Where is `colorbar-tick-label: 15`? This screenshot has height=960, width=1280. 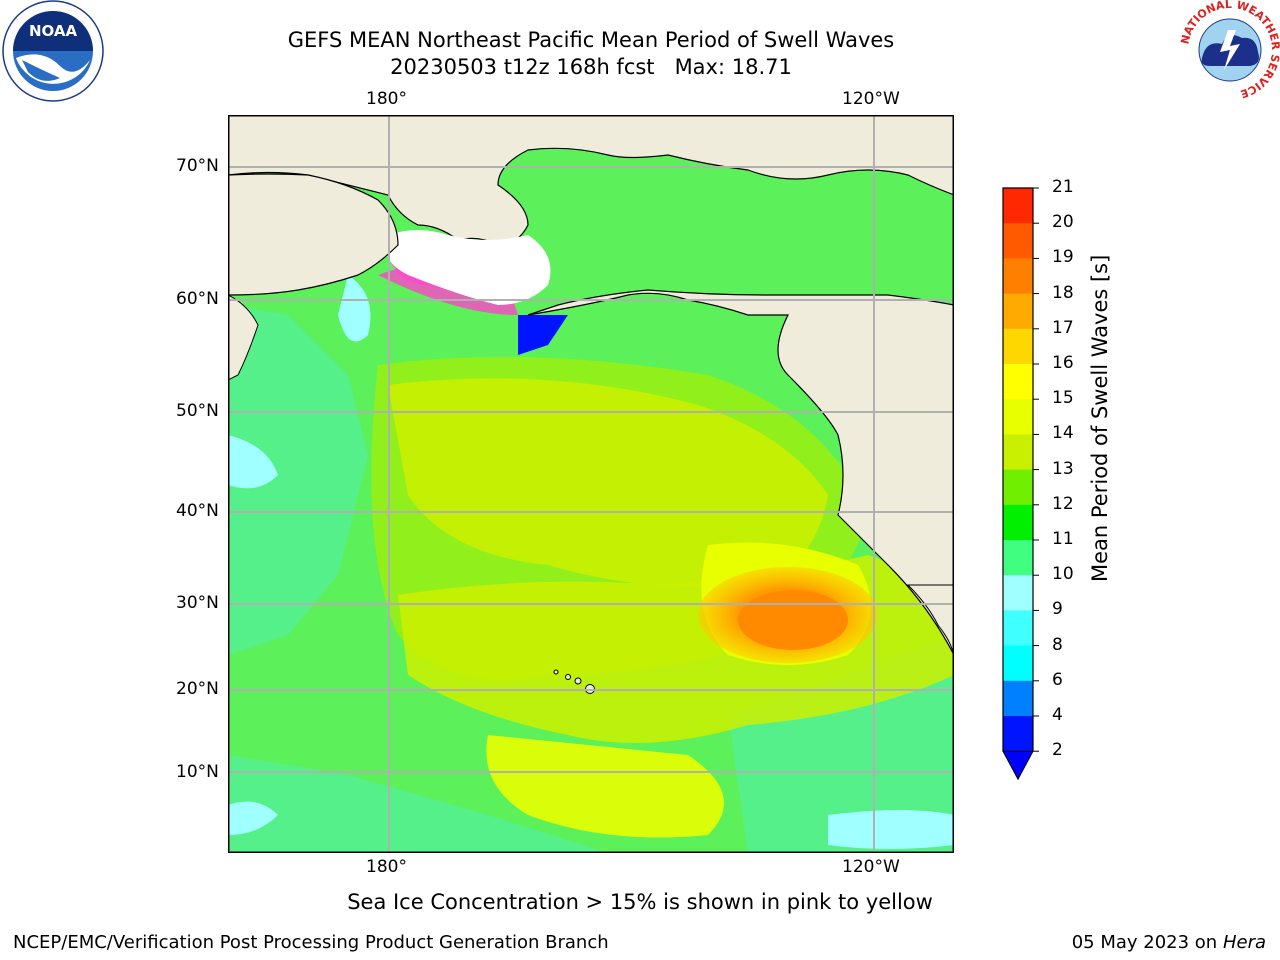 colorbar-tick-label: 15 is located at coordinates (1063, 398).